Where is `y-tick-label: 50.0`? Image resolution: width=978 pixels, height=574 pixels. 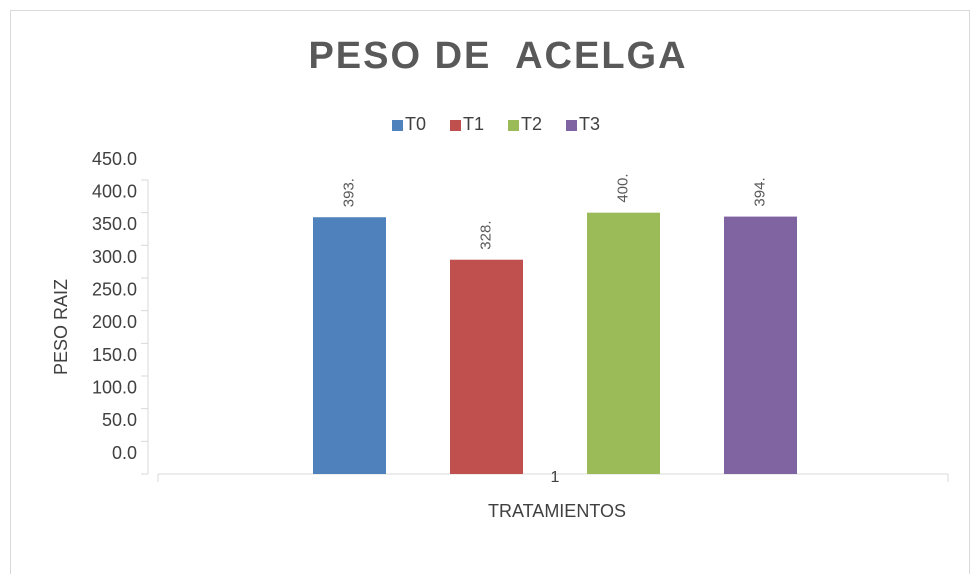
y-tick-label: 50.0 is located at coordinates (119, 420).